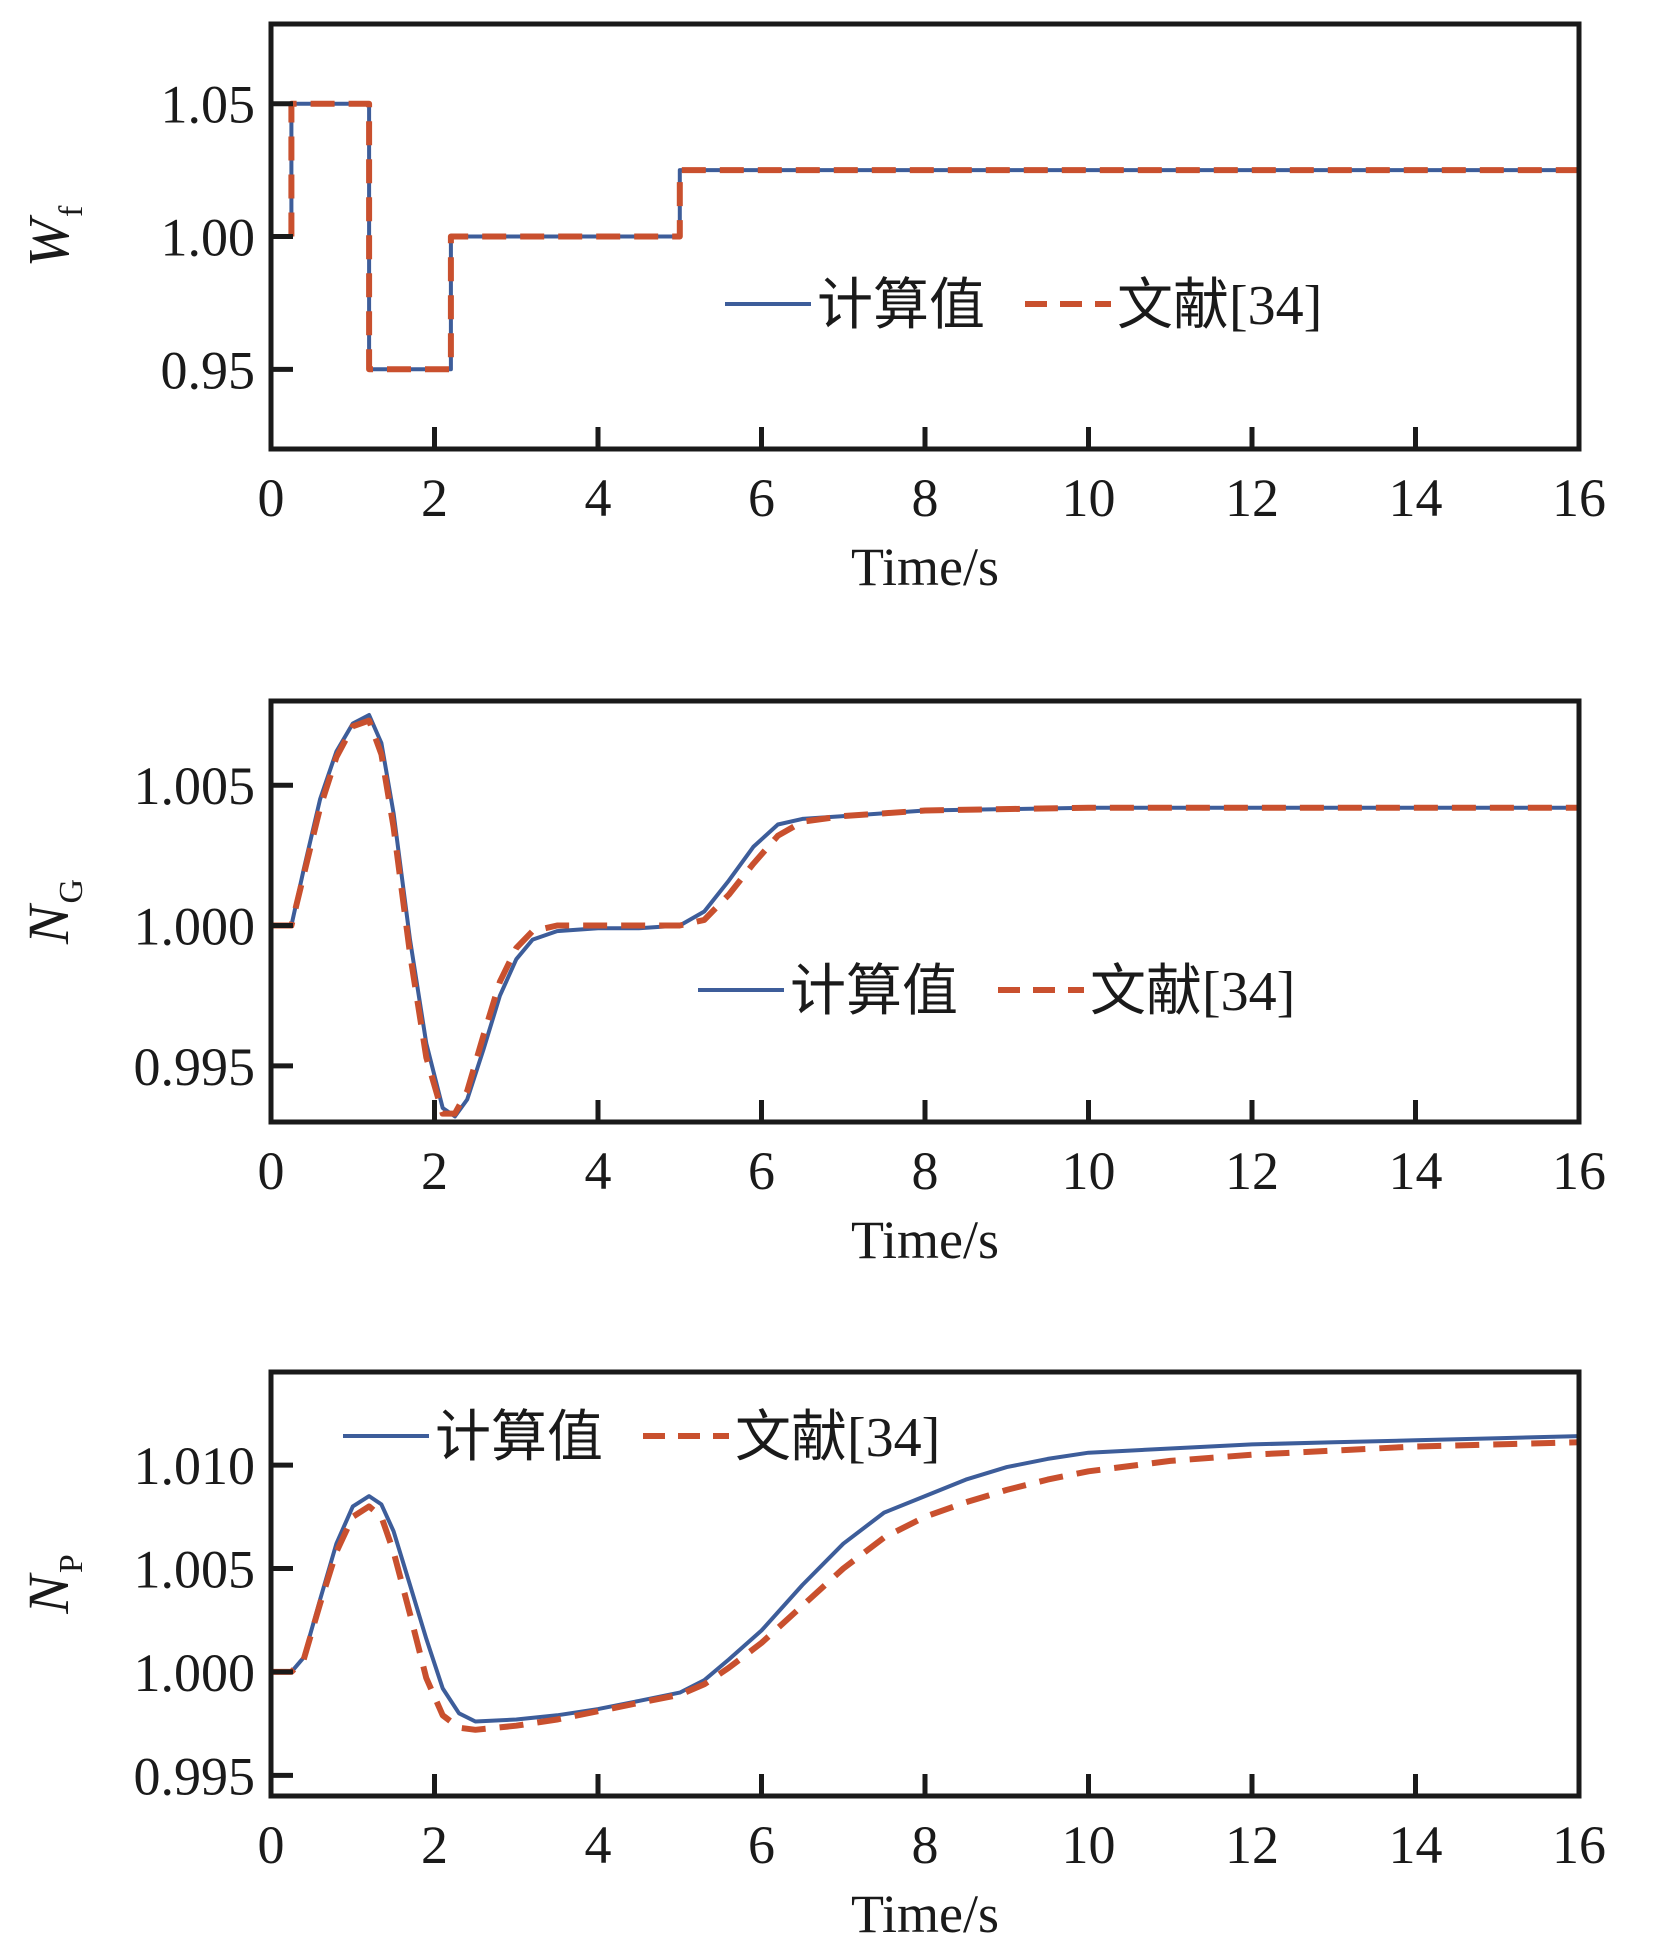 The image size is (1654, 1950). What do you see at coordinates (53, 912) in the screenshot?
I see `y-axis-title: NG` at bounding box center [53, 912].